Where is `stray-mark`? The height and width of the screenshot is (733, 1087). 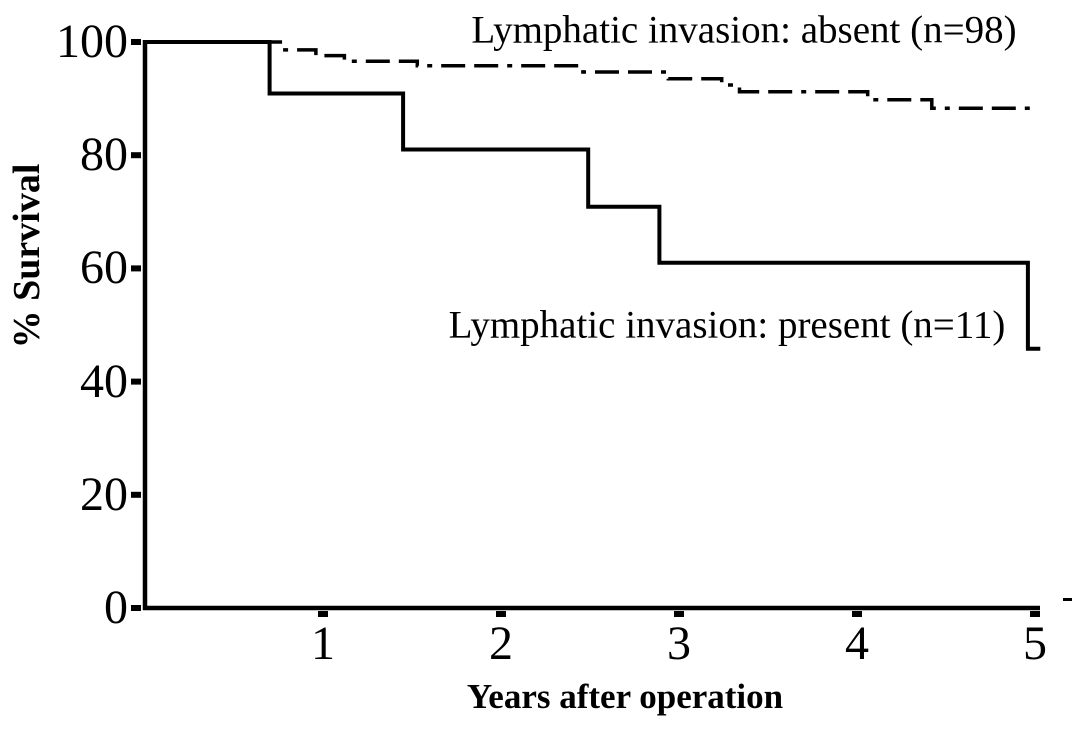 stray-mark is located at coordinates (1067, 599).